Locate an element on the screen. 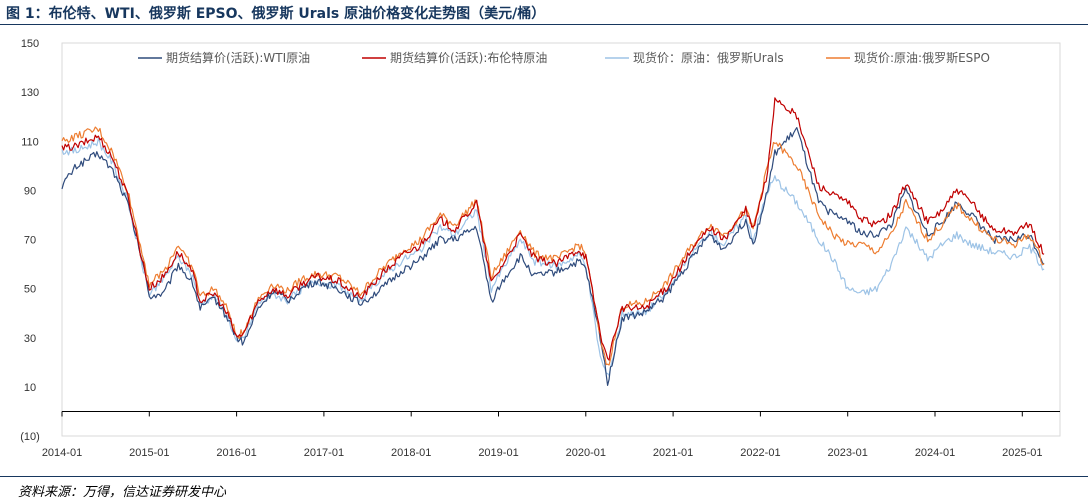 This screenshot has height=503, width=1088. y-tick-label: 70 is located at coordinates (30, 241).